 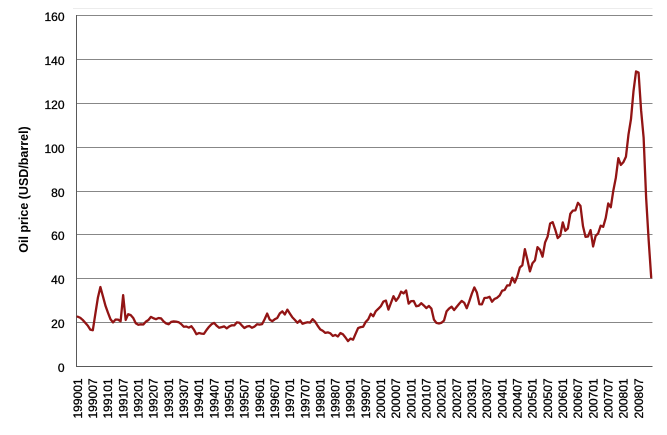 What do you see at coordinates (608, 398) in the screenshot?
I see `svg-text: 200707` at bounding box center [608, 398].